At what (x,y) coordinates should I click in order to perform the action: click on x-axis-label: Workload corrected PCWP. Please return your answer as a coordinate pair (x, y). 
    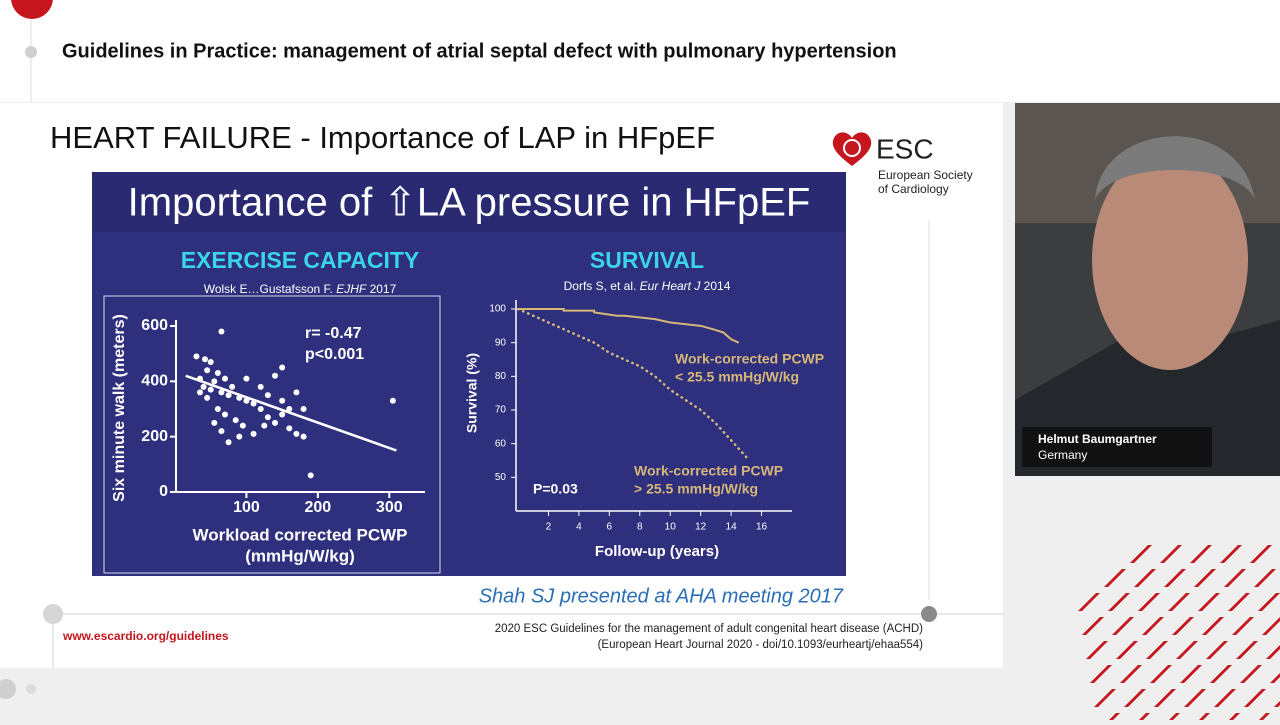
    Looking at the image, I should click on (299, 534).